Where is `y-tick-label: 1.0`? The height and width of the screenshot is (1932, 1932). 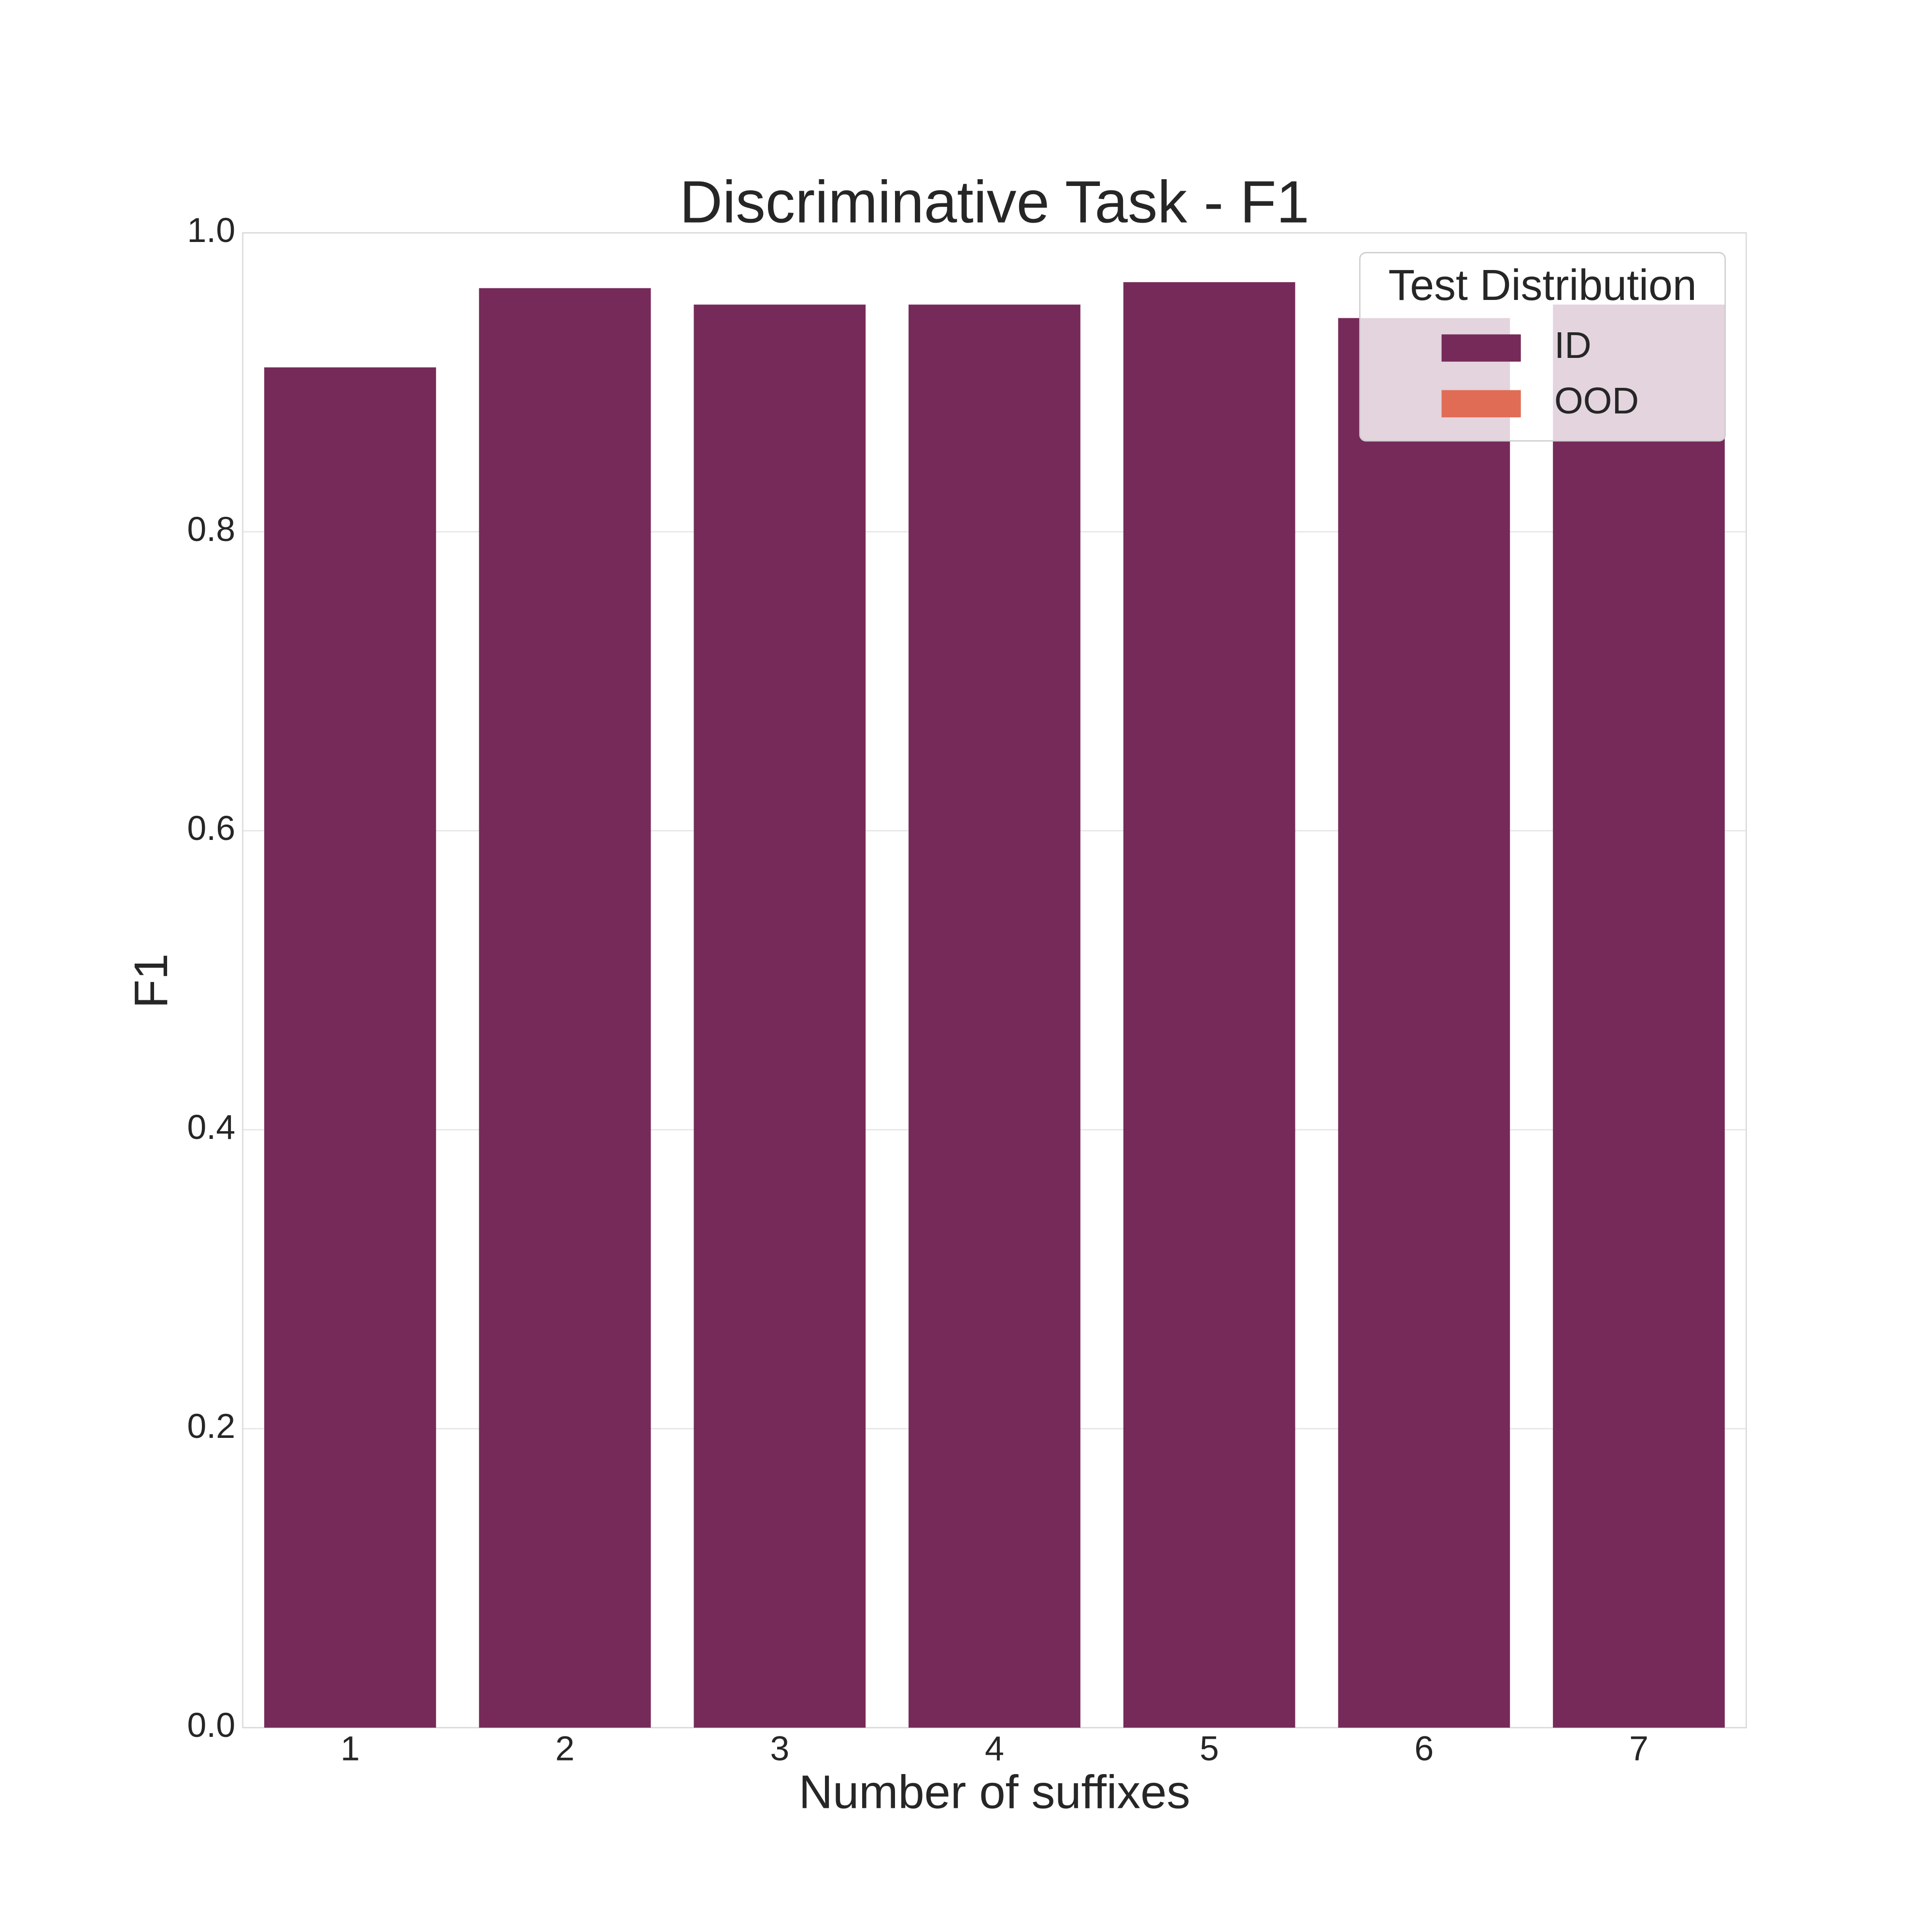 y-tick-label: 1.0 is located at coordinates (211, 230).